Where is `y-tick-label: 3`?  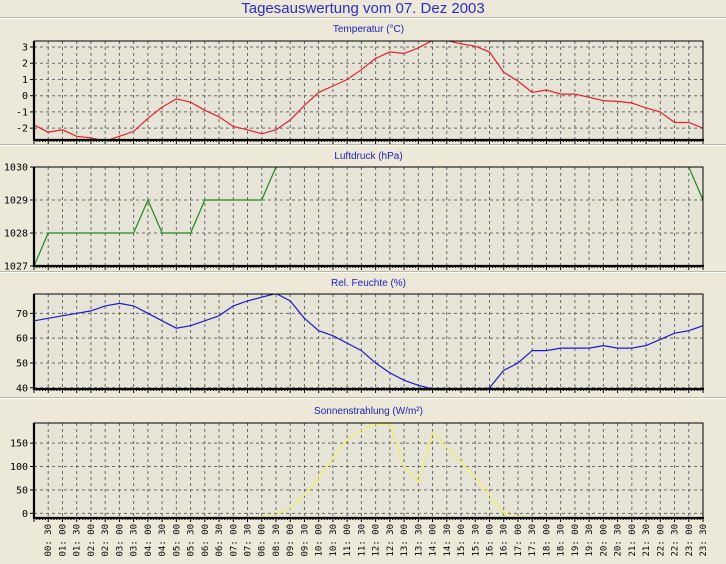
y-tick-label: 3 is located at coordinates (25, 48).